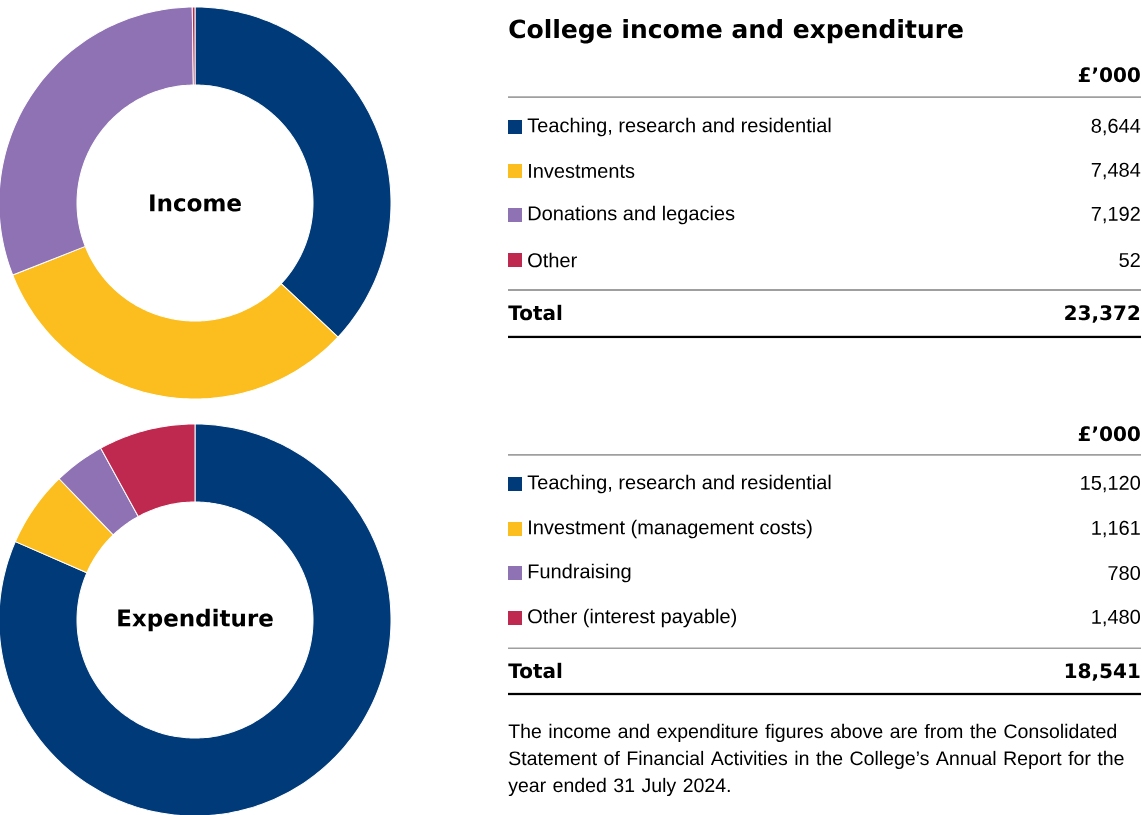 The height and width of the screenshot is (815, 1142). What do you see at coordinates (670, 529) in the screenshot?
I see `legend-label: Investment (management costs)` at bounding box center [670, 529].